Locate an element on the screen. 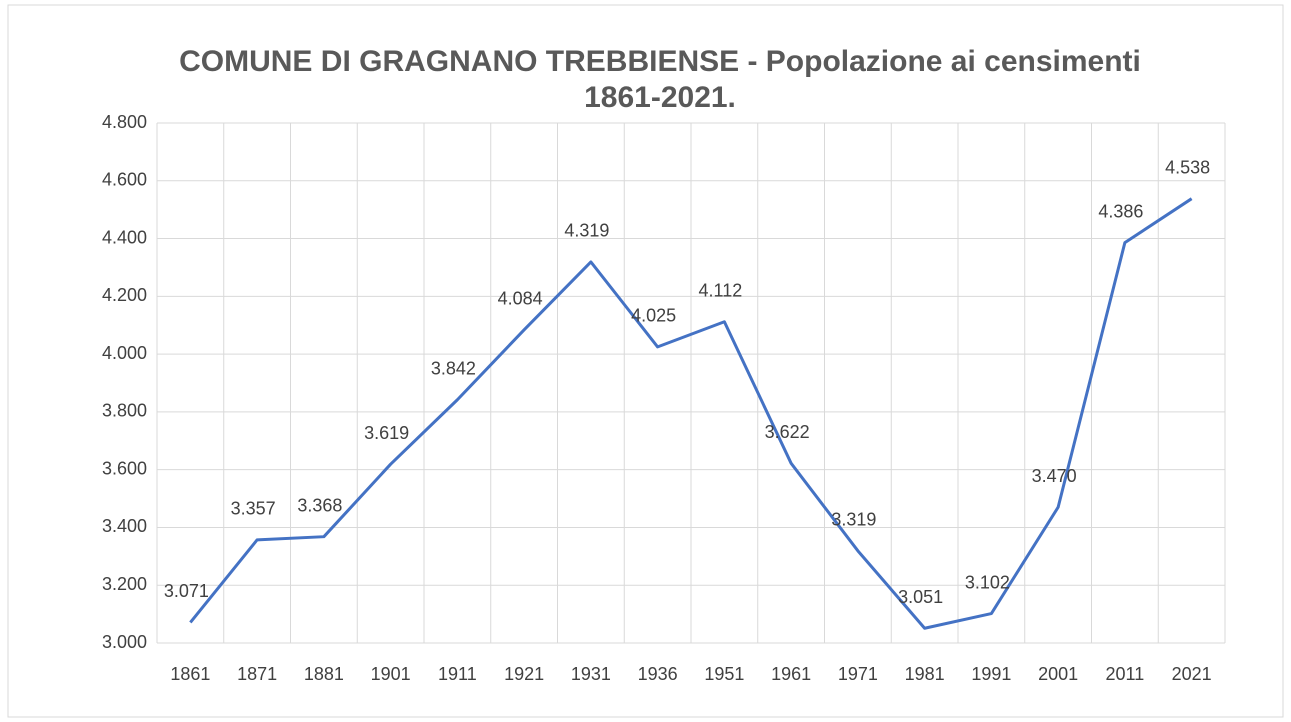 This screenshot has width=1291, height=722. y-tick-label: 3.800 is located at coordinates (124, 411).